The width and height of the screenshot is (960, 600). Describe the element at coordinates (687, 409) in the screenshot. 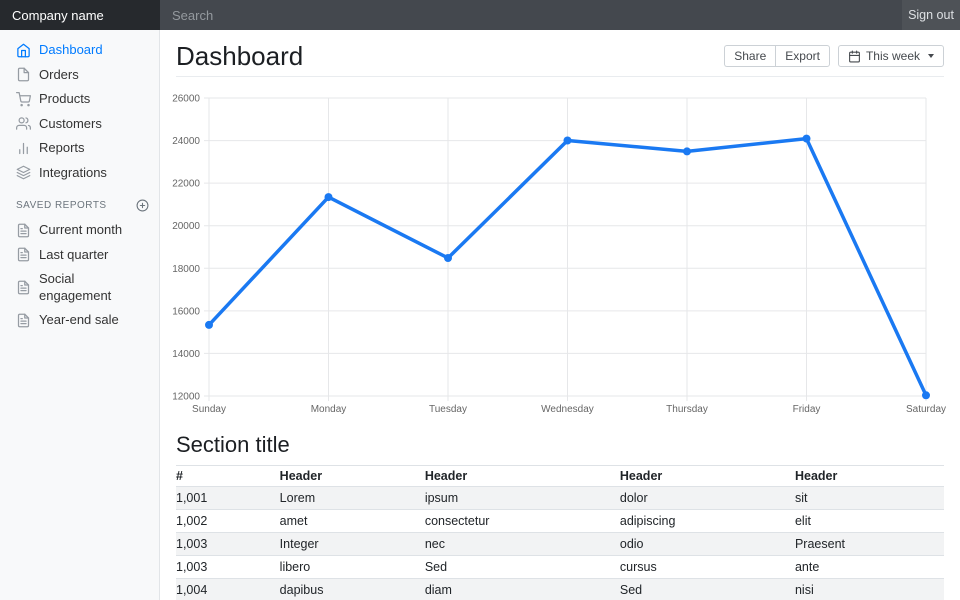

I see `svg-text: Thursday` at that location.